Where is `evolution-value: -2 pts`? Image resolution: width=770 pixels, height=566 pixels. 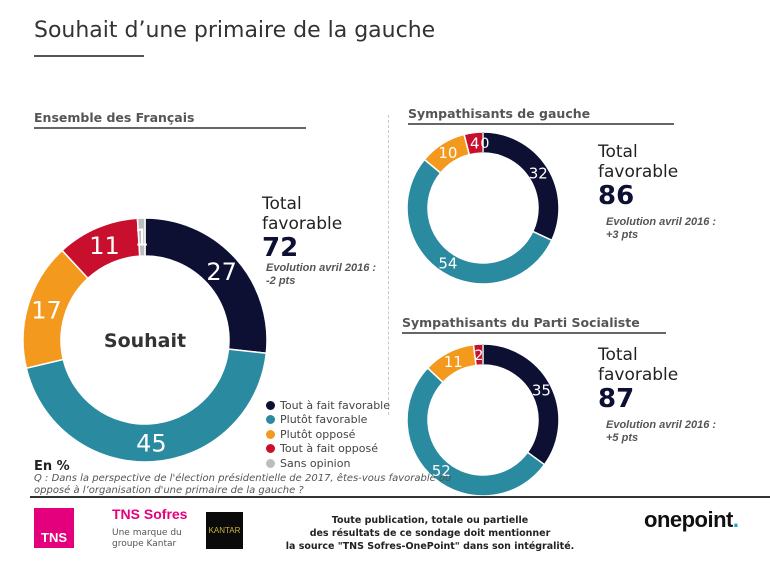 evolution-value: -2 pts is located at coordinates (281, 281).